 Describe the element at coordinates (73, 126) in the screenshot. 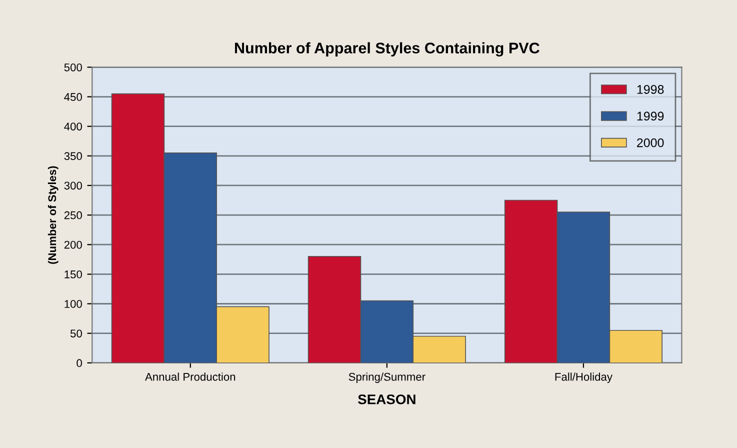

I see `y-tick-label: 400` at that location.